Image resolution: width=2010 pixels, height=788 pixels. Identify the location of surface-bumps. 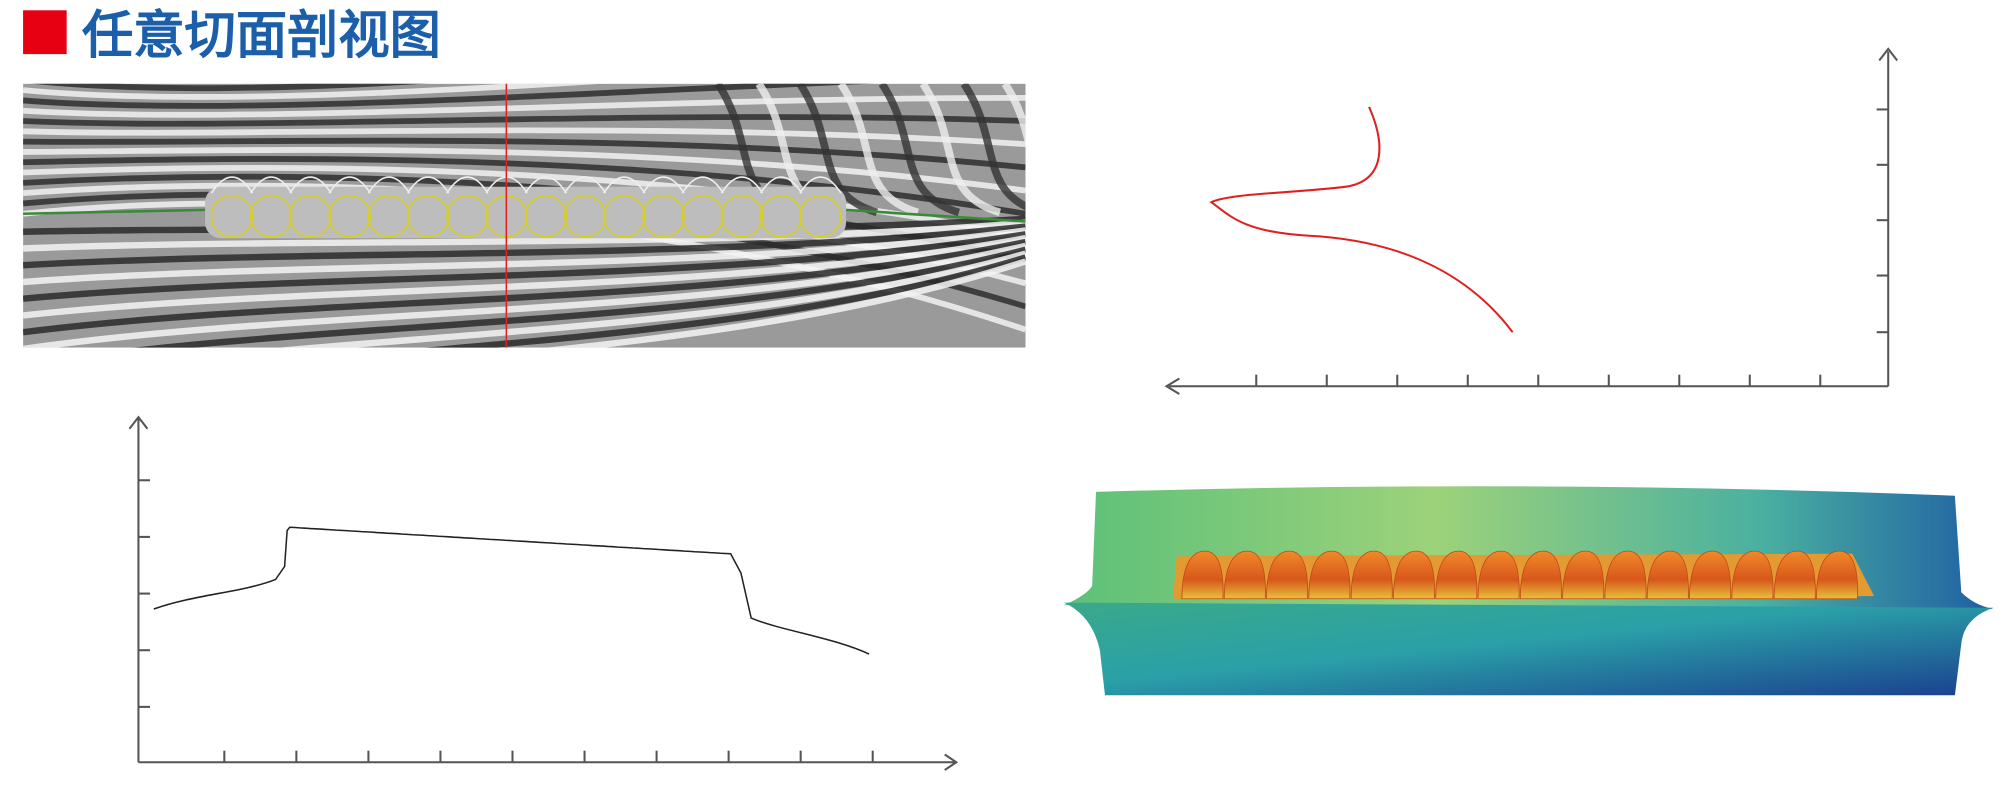
(1519, 575).